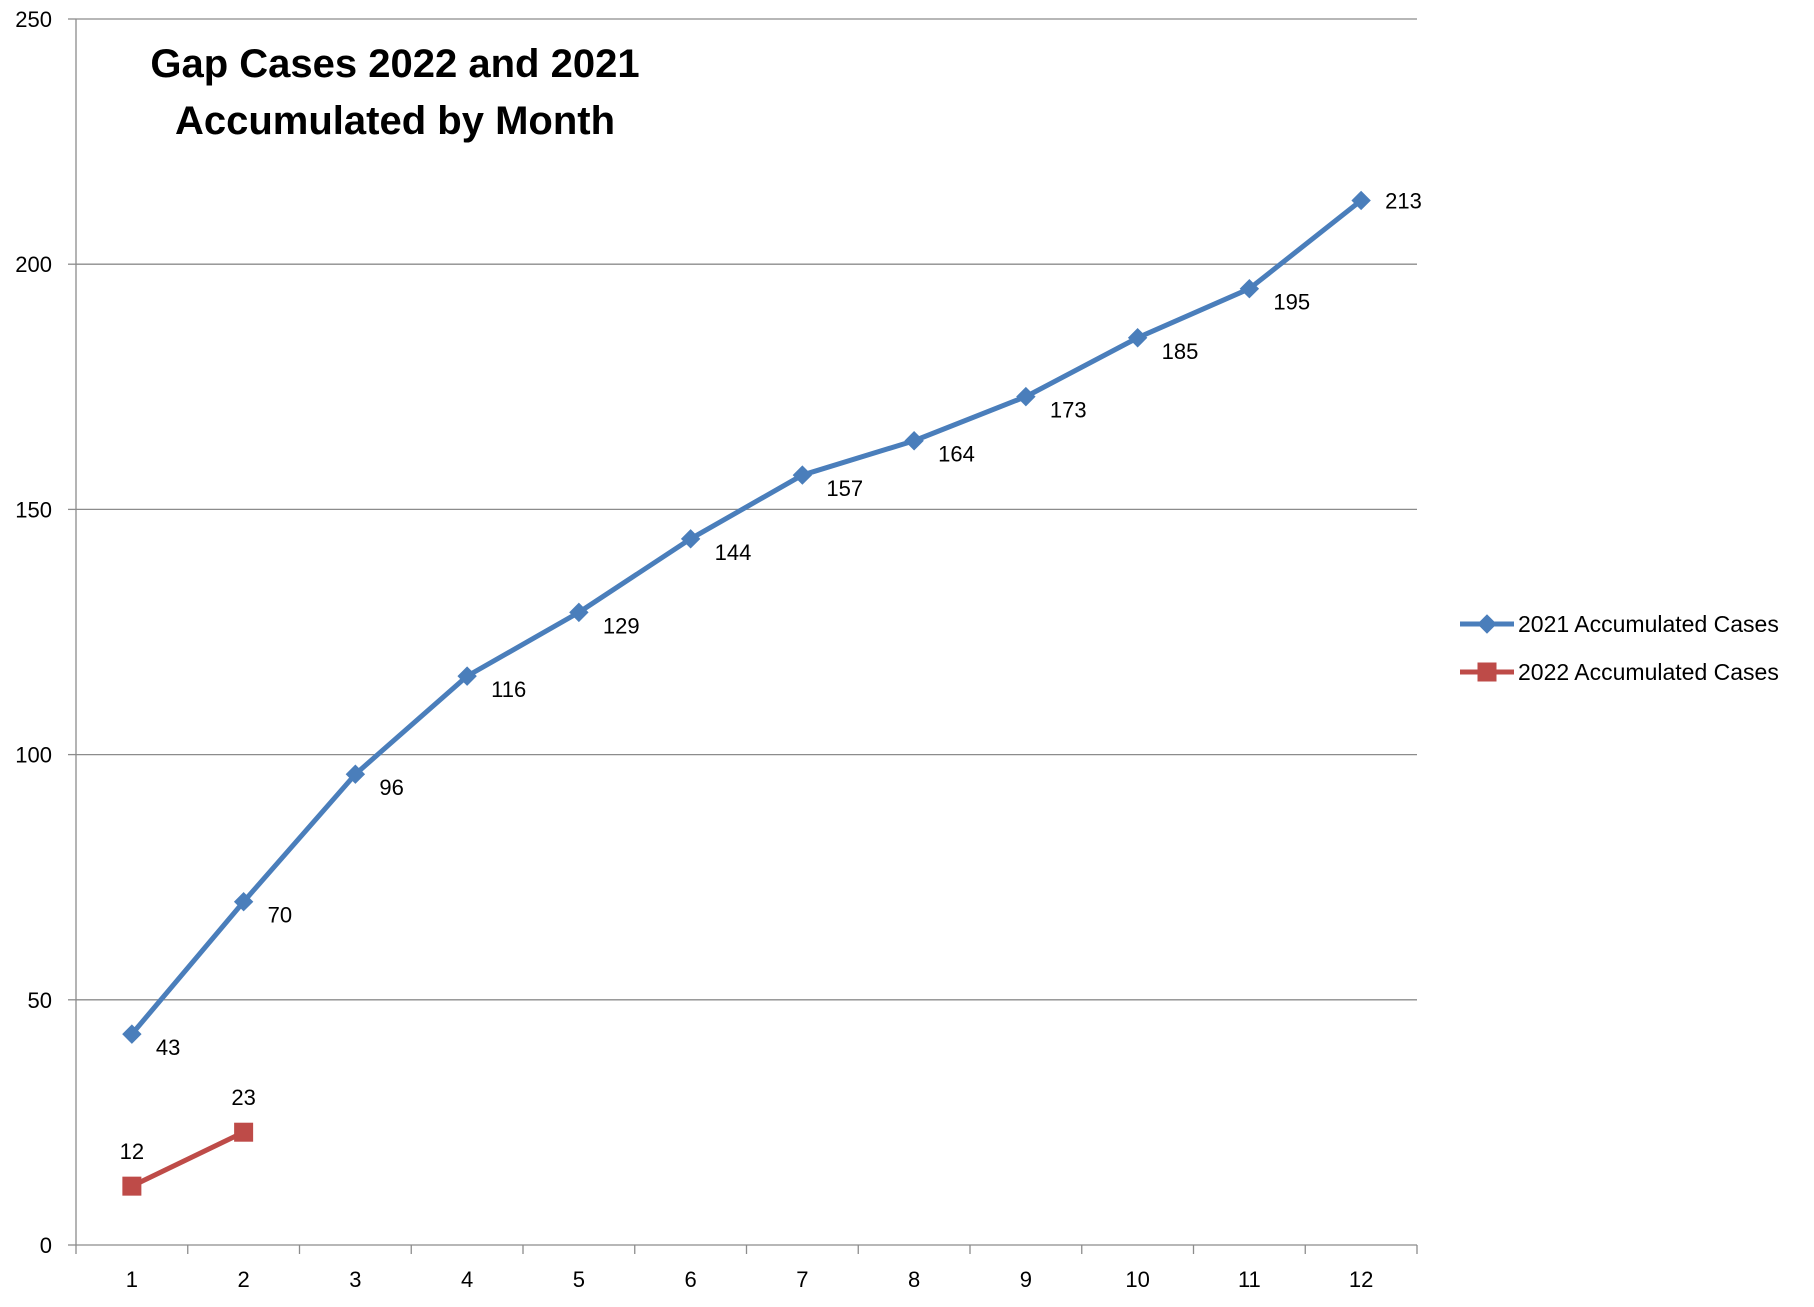  I want to click on data-label: 23, so click(243, 1097).